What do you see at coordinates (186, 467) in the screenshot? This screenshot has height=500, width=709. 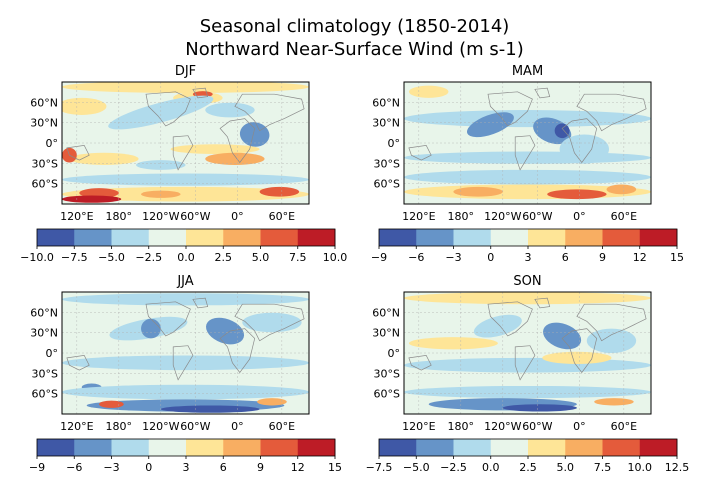 I see `colorbar-tick-label-jja: 3` at bounding box center [186, 467].